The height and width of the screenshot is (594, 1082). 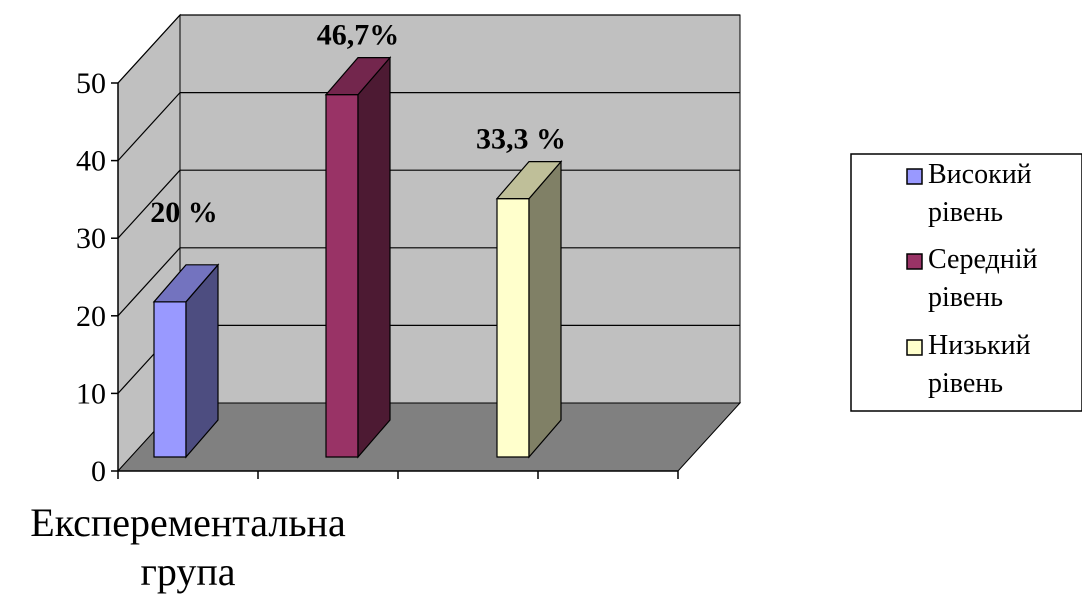 I want to click on legend-label-3: рівень, so click(x=965, y=383).